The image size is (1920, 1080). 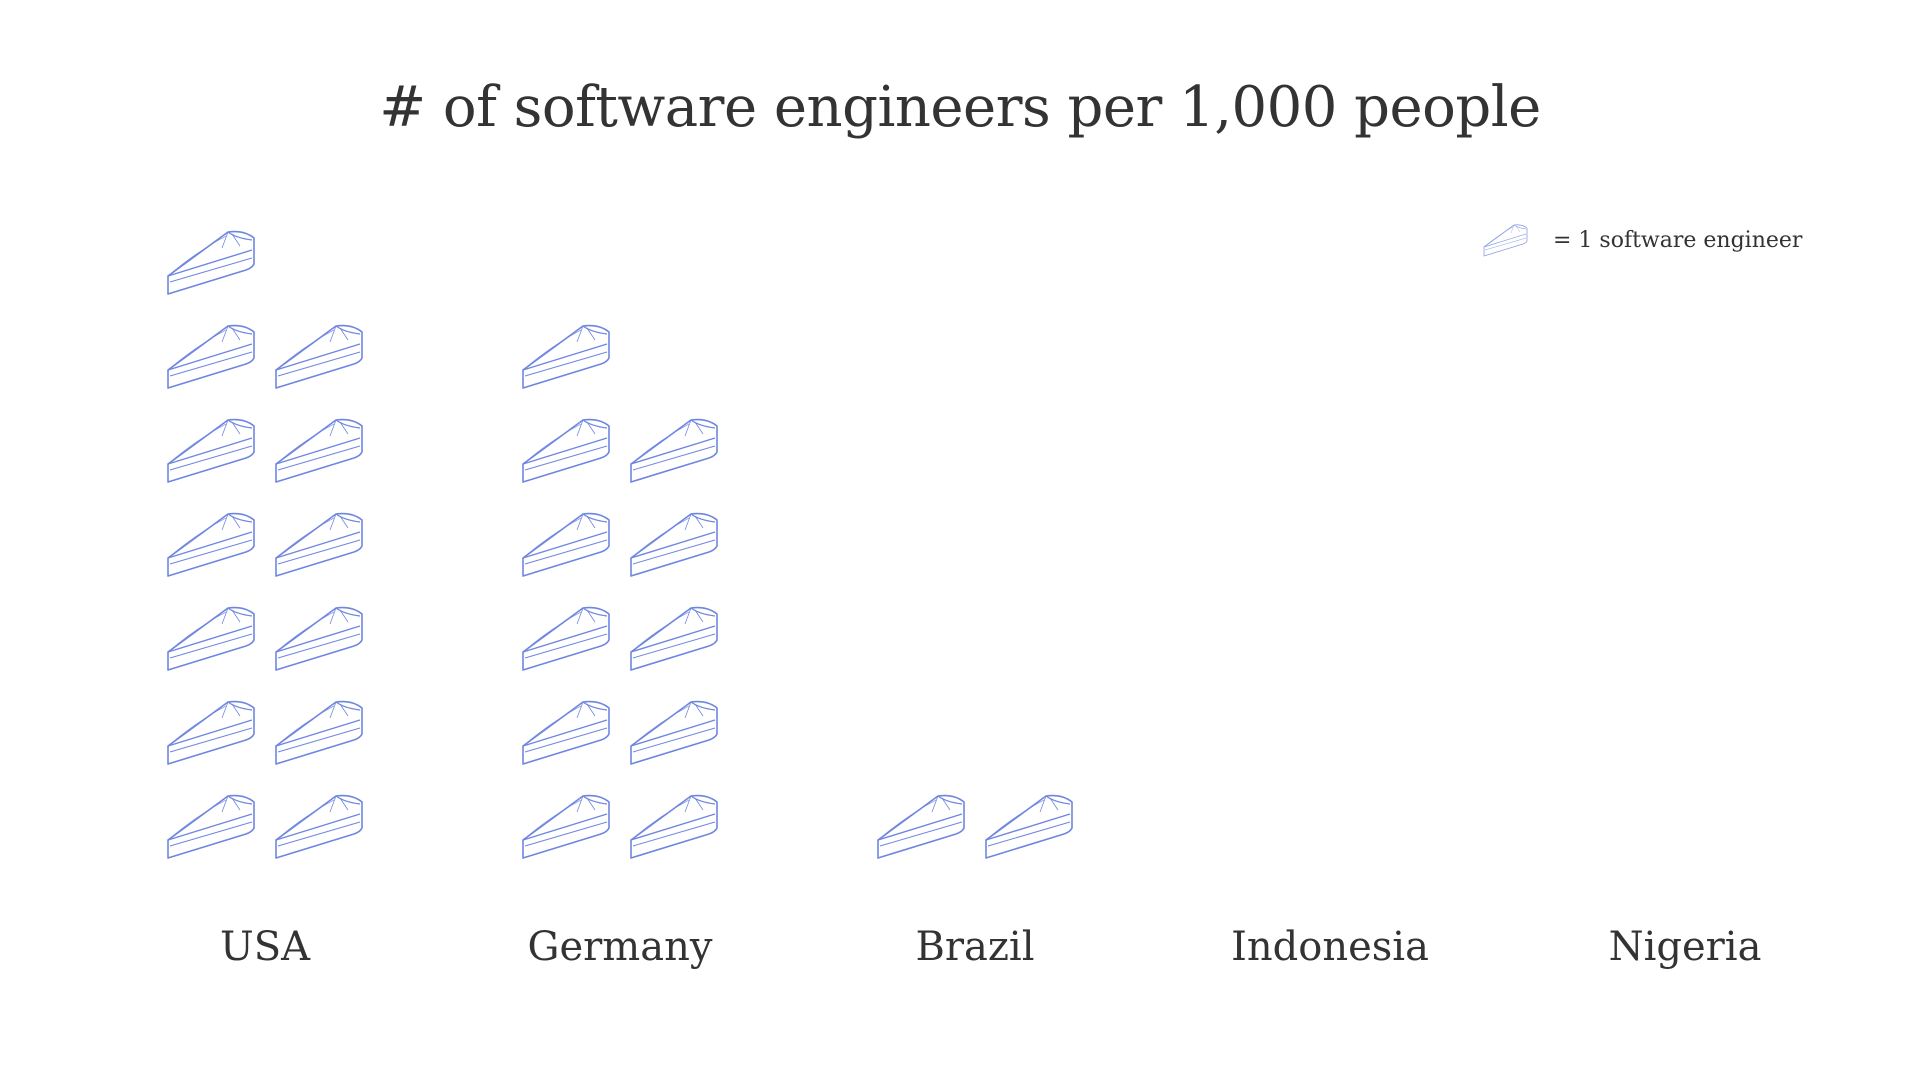 I want to click on chart-title: # of software engineers per 1,000 people, so click(x=960, y=107).